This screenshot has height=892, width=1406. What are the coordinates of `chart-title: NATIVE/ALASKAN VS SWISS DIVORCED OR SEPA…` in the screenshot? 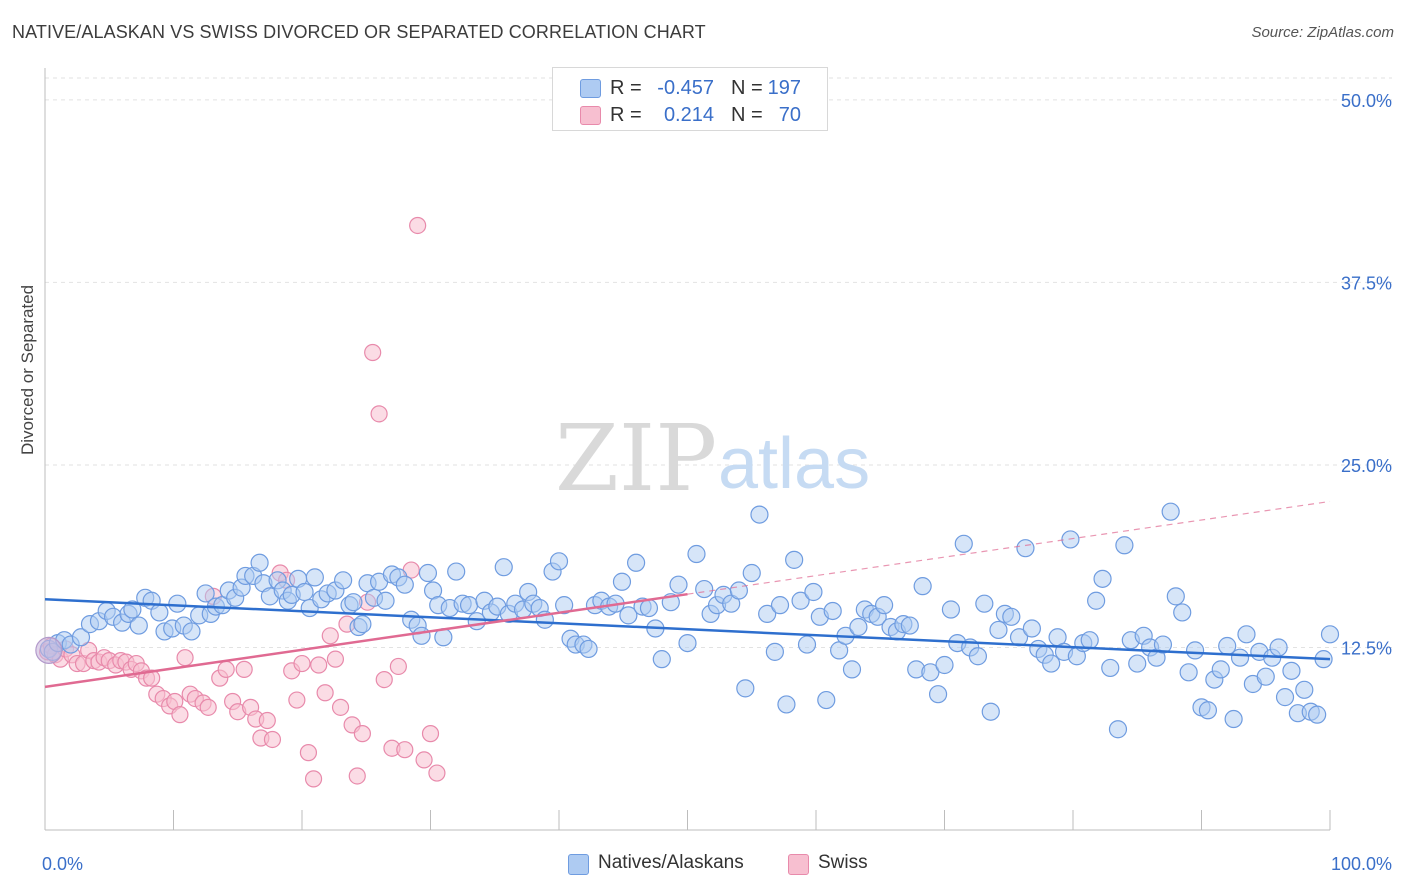 It's located at (359, 32).